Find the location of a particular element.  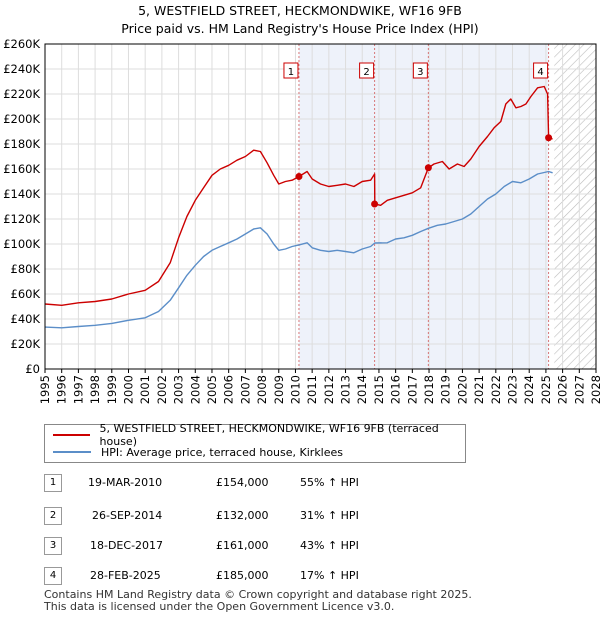

y-tick-label: £240K is located at coordinates (21, 69).